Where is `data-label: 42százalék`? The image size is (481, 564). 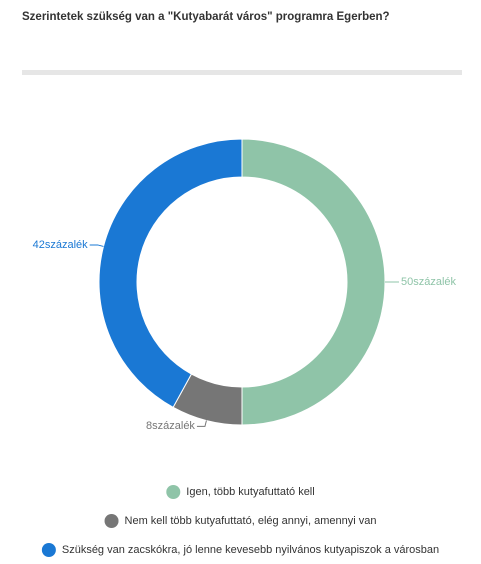 data-label: 42százalék is located at coordinates (61, 245).